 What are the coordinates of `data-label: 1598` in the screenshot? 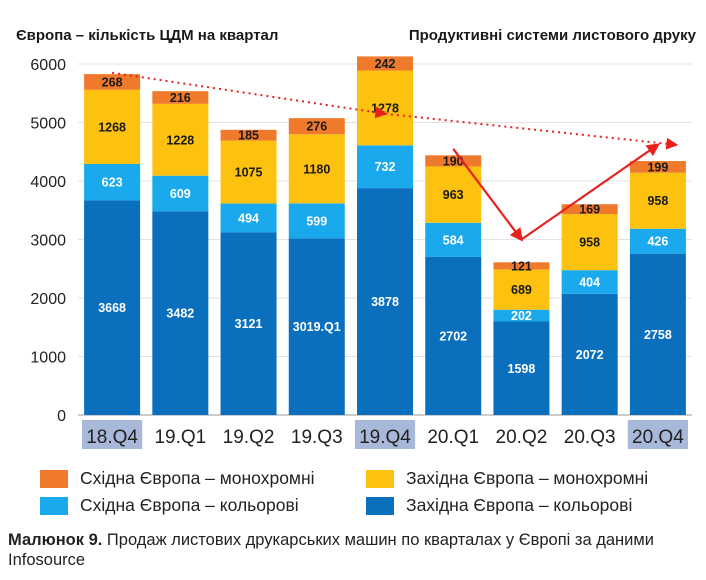 It's located at (522, 369).